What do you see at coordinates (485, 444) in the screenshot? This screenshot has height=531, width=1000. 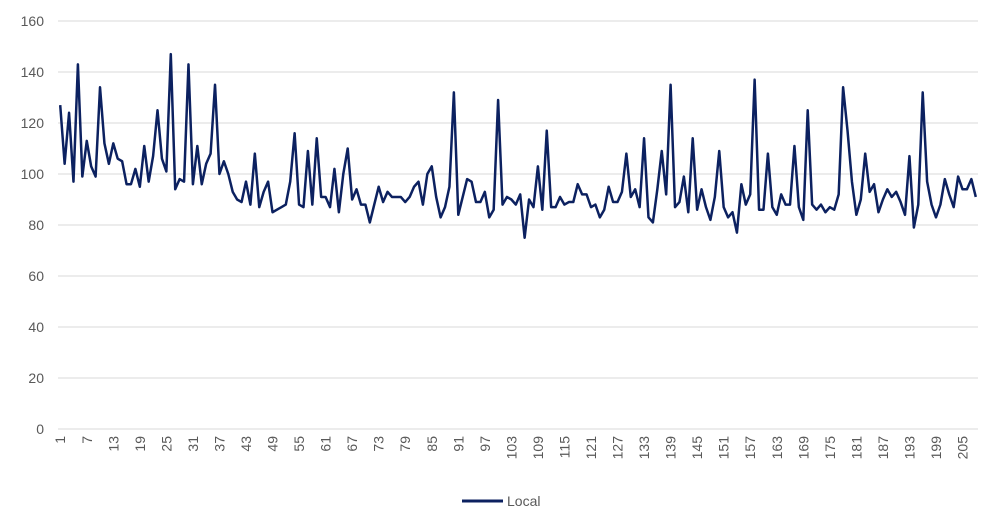 I see `x-tick-label: 97` at bounding box center [485, 444].